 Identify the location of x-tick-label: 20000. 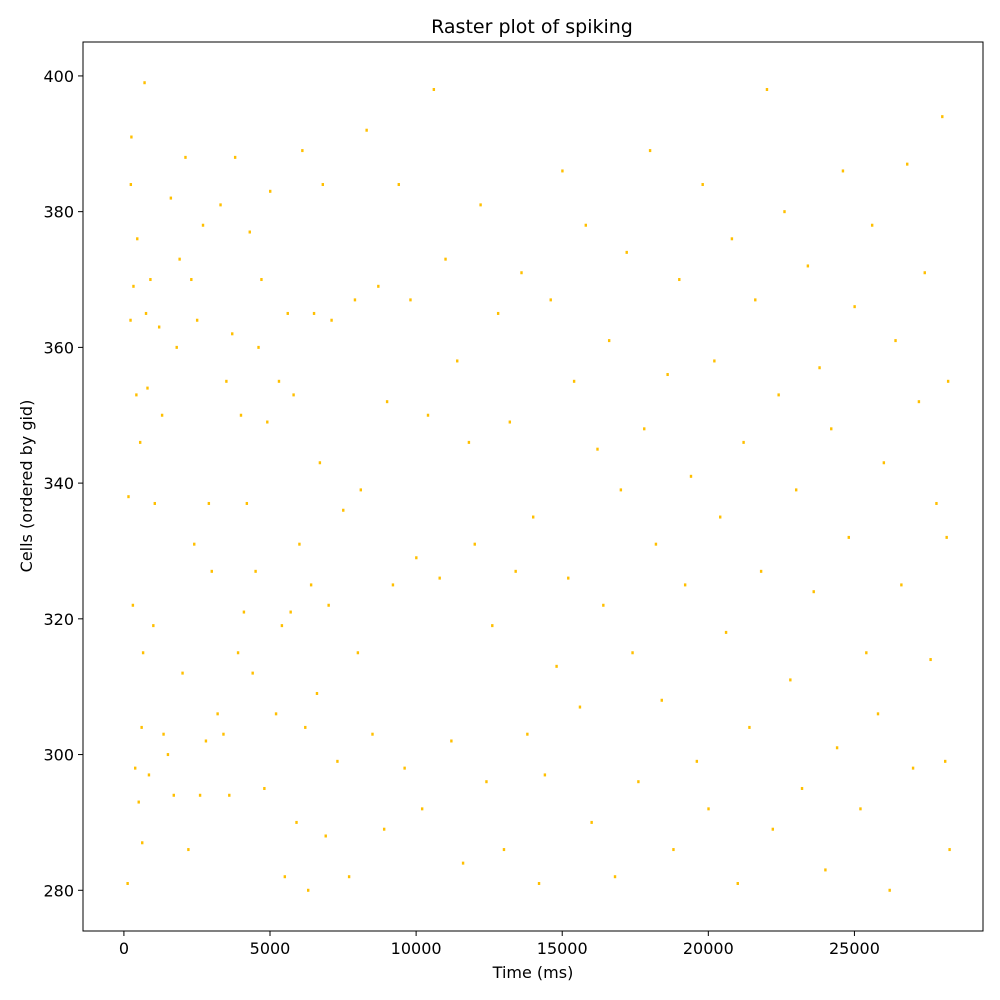
(708, 948).